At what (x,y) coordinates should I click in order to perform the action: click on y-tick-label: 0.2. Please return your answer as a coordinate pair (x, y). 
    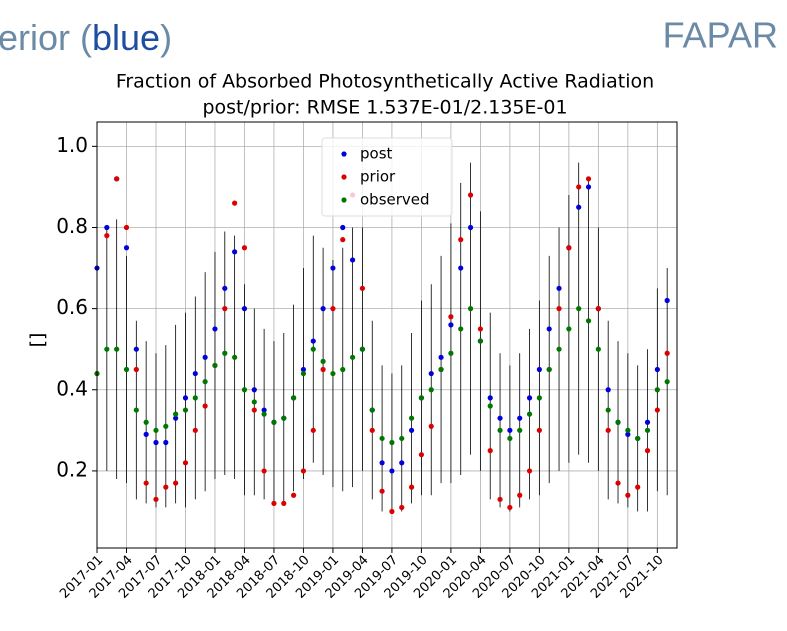
    Looking at the image, I should click on (72, 469).